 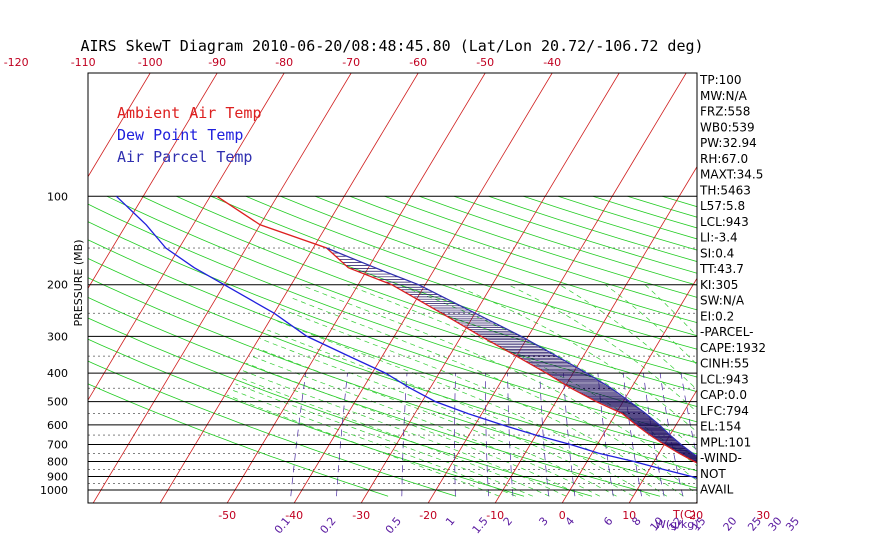 I want to click on index-label: TT:43.7, so click(x=721, y=269).